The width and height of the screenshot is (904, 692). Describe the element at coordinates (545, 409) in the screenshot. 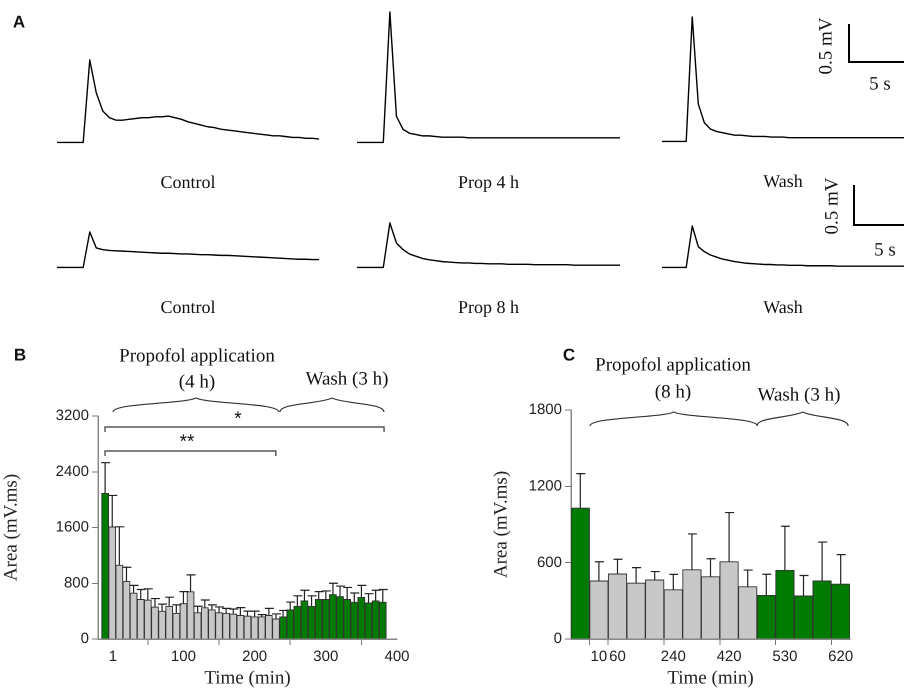

I see `y-tick-label: 1800` at that location.